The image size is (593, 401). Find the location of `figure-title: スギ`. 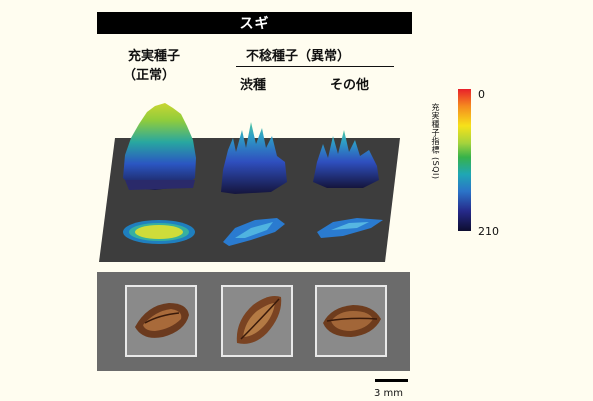

figure-title: スギ is located at coordinates (254, 23).